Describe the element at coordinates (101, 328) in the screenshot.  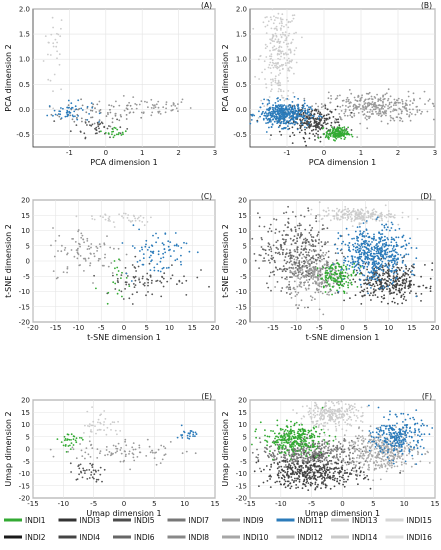
I see `x-tick-label: -5` at that location.